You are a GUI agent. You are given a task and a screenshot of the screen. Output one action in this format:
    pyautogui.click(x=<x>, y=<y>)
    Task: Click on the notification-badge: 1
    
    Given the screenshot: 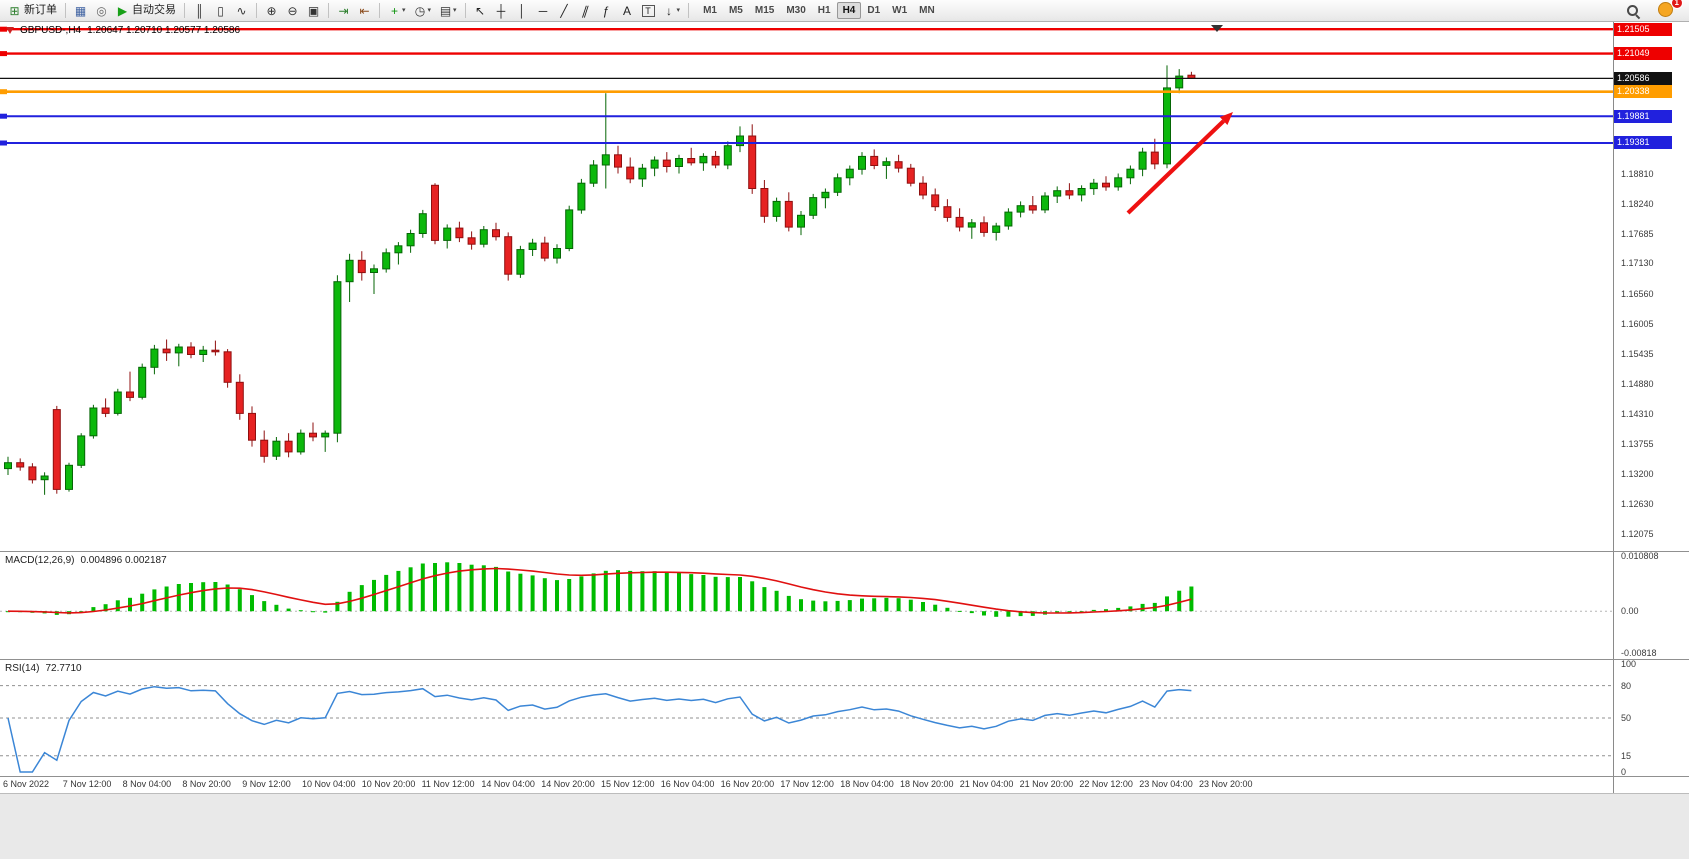 What is the action you would take?
    pyautogui.click(x=1676, y=4)
    